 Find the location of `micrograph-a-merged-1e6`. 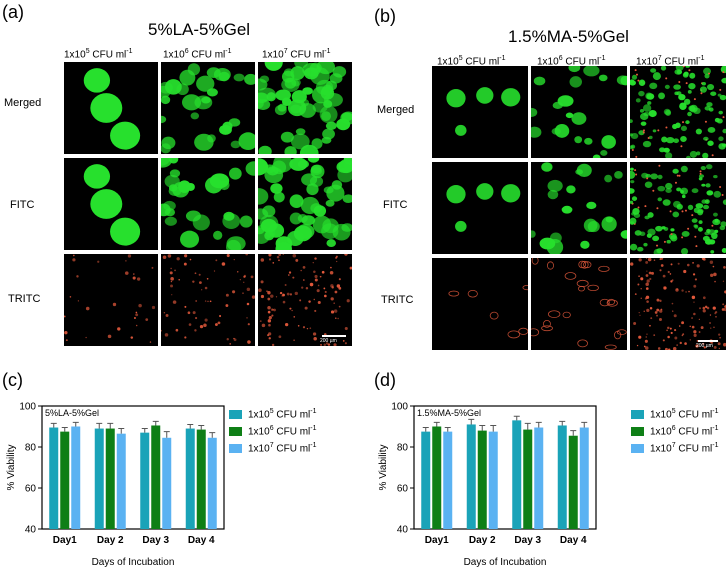

micrograph-a-merged-1e6 is located at coordinates (208, 108).